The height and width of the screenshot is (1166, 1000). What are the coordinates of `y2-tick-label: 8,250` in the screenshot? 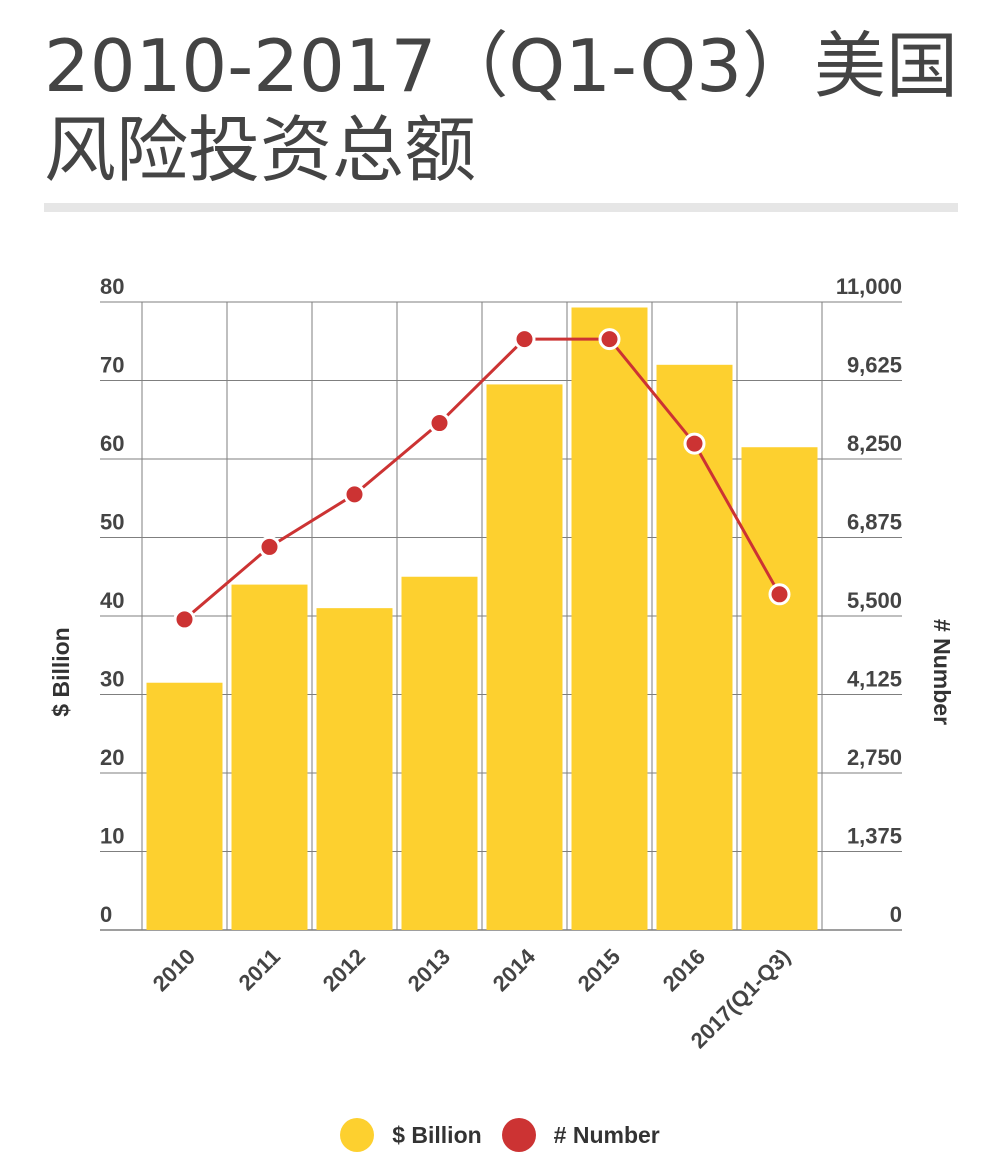 It's located at (874, 443).